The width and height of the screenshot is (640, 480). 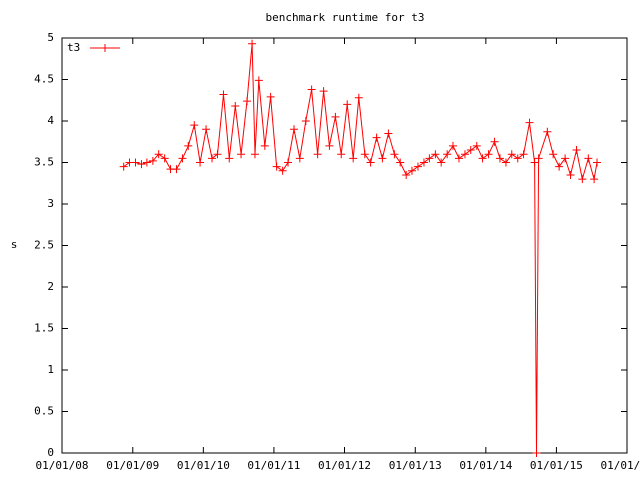 I want to click on y-tick-label: 2, so click(x=50, y=286).